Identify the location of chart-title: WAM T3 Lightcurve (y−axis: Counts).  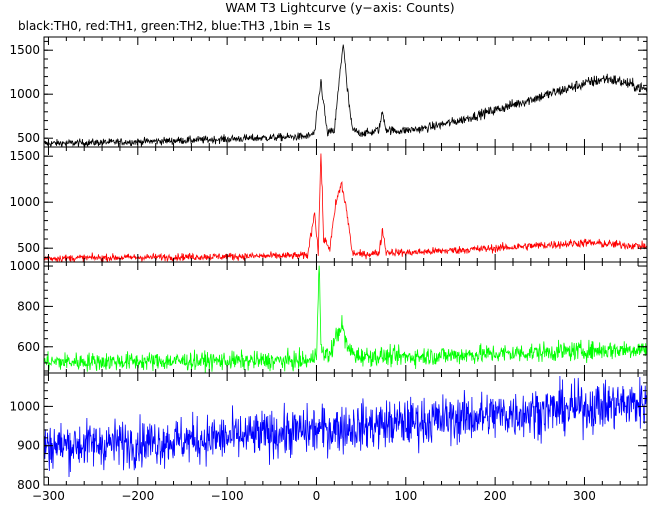
(339, 7).